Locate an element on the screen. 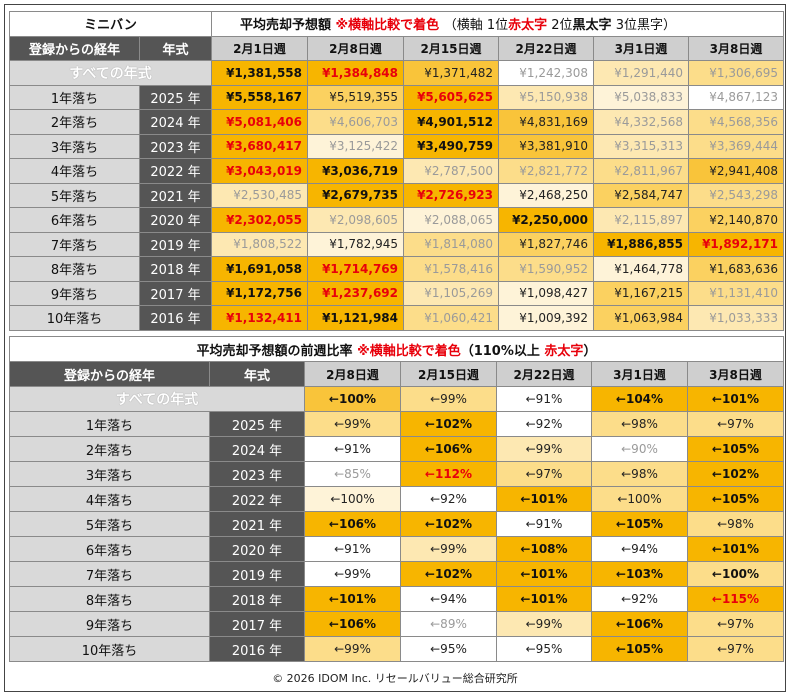 The width and height of the screenshot is (792, 696). price-cell: ¥5,038,833 is located at coordinates (641, 97).